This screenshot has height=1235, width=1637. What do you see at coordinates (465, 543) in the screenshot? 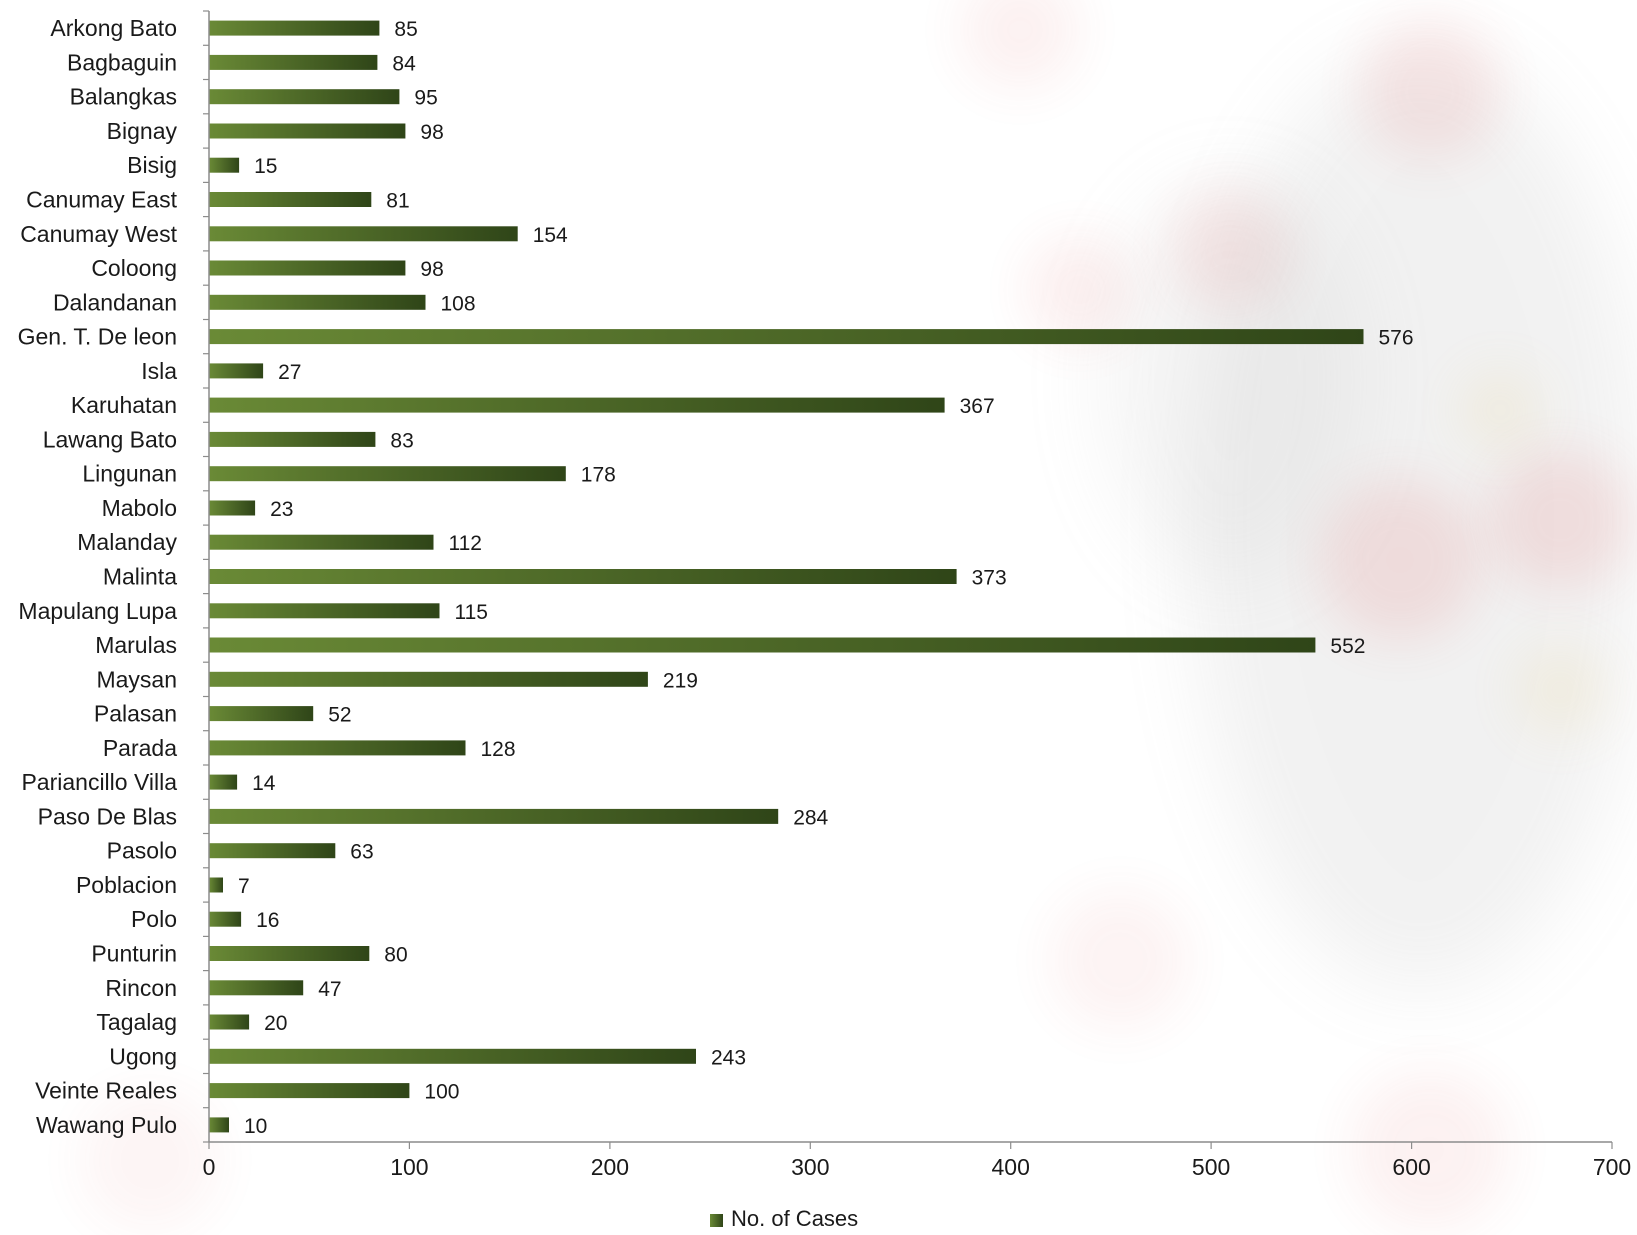
I see `value-label: 112` at bounding box center [465, 543].